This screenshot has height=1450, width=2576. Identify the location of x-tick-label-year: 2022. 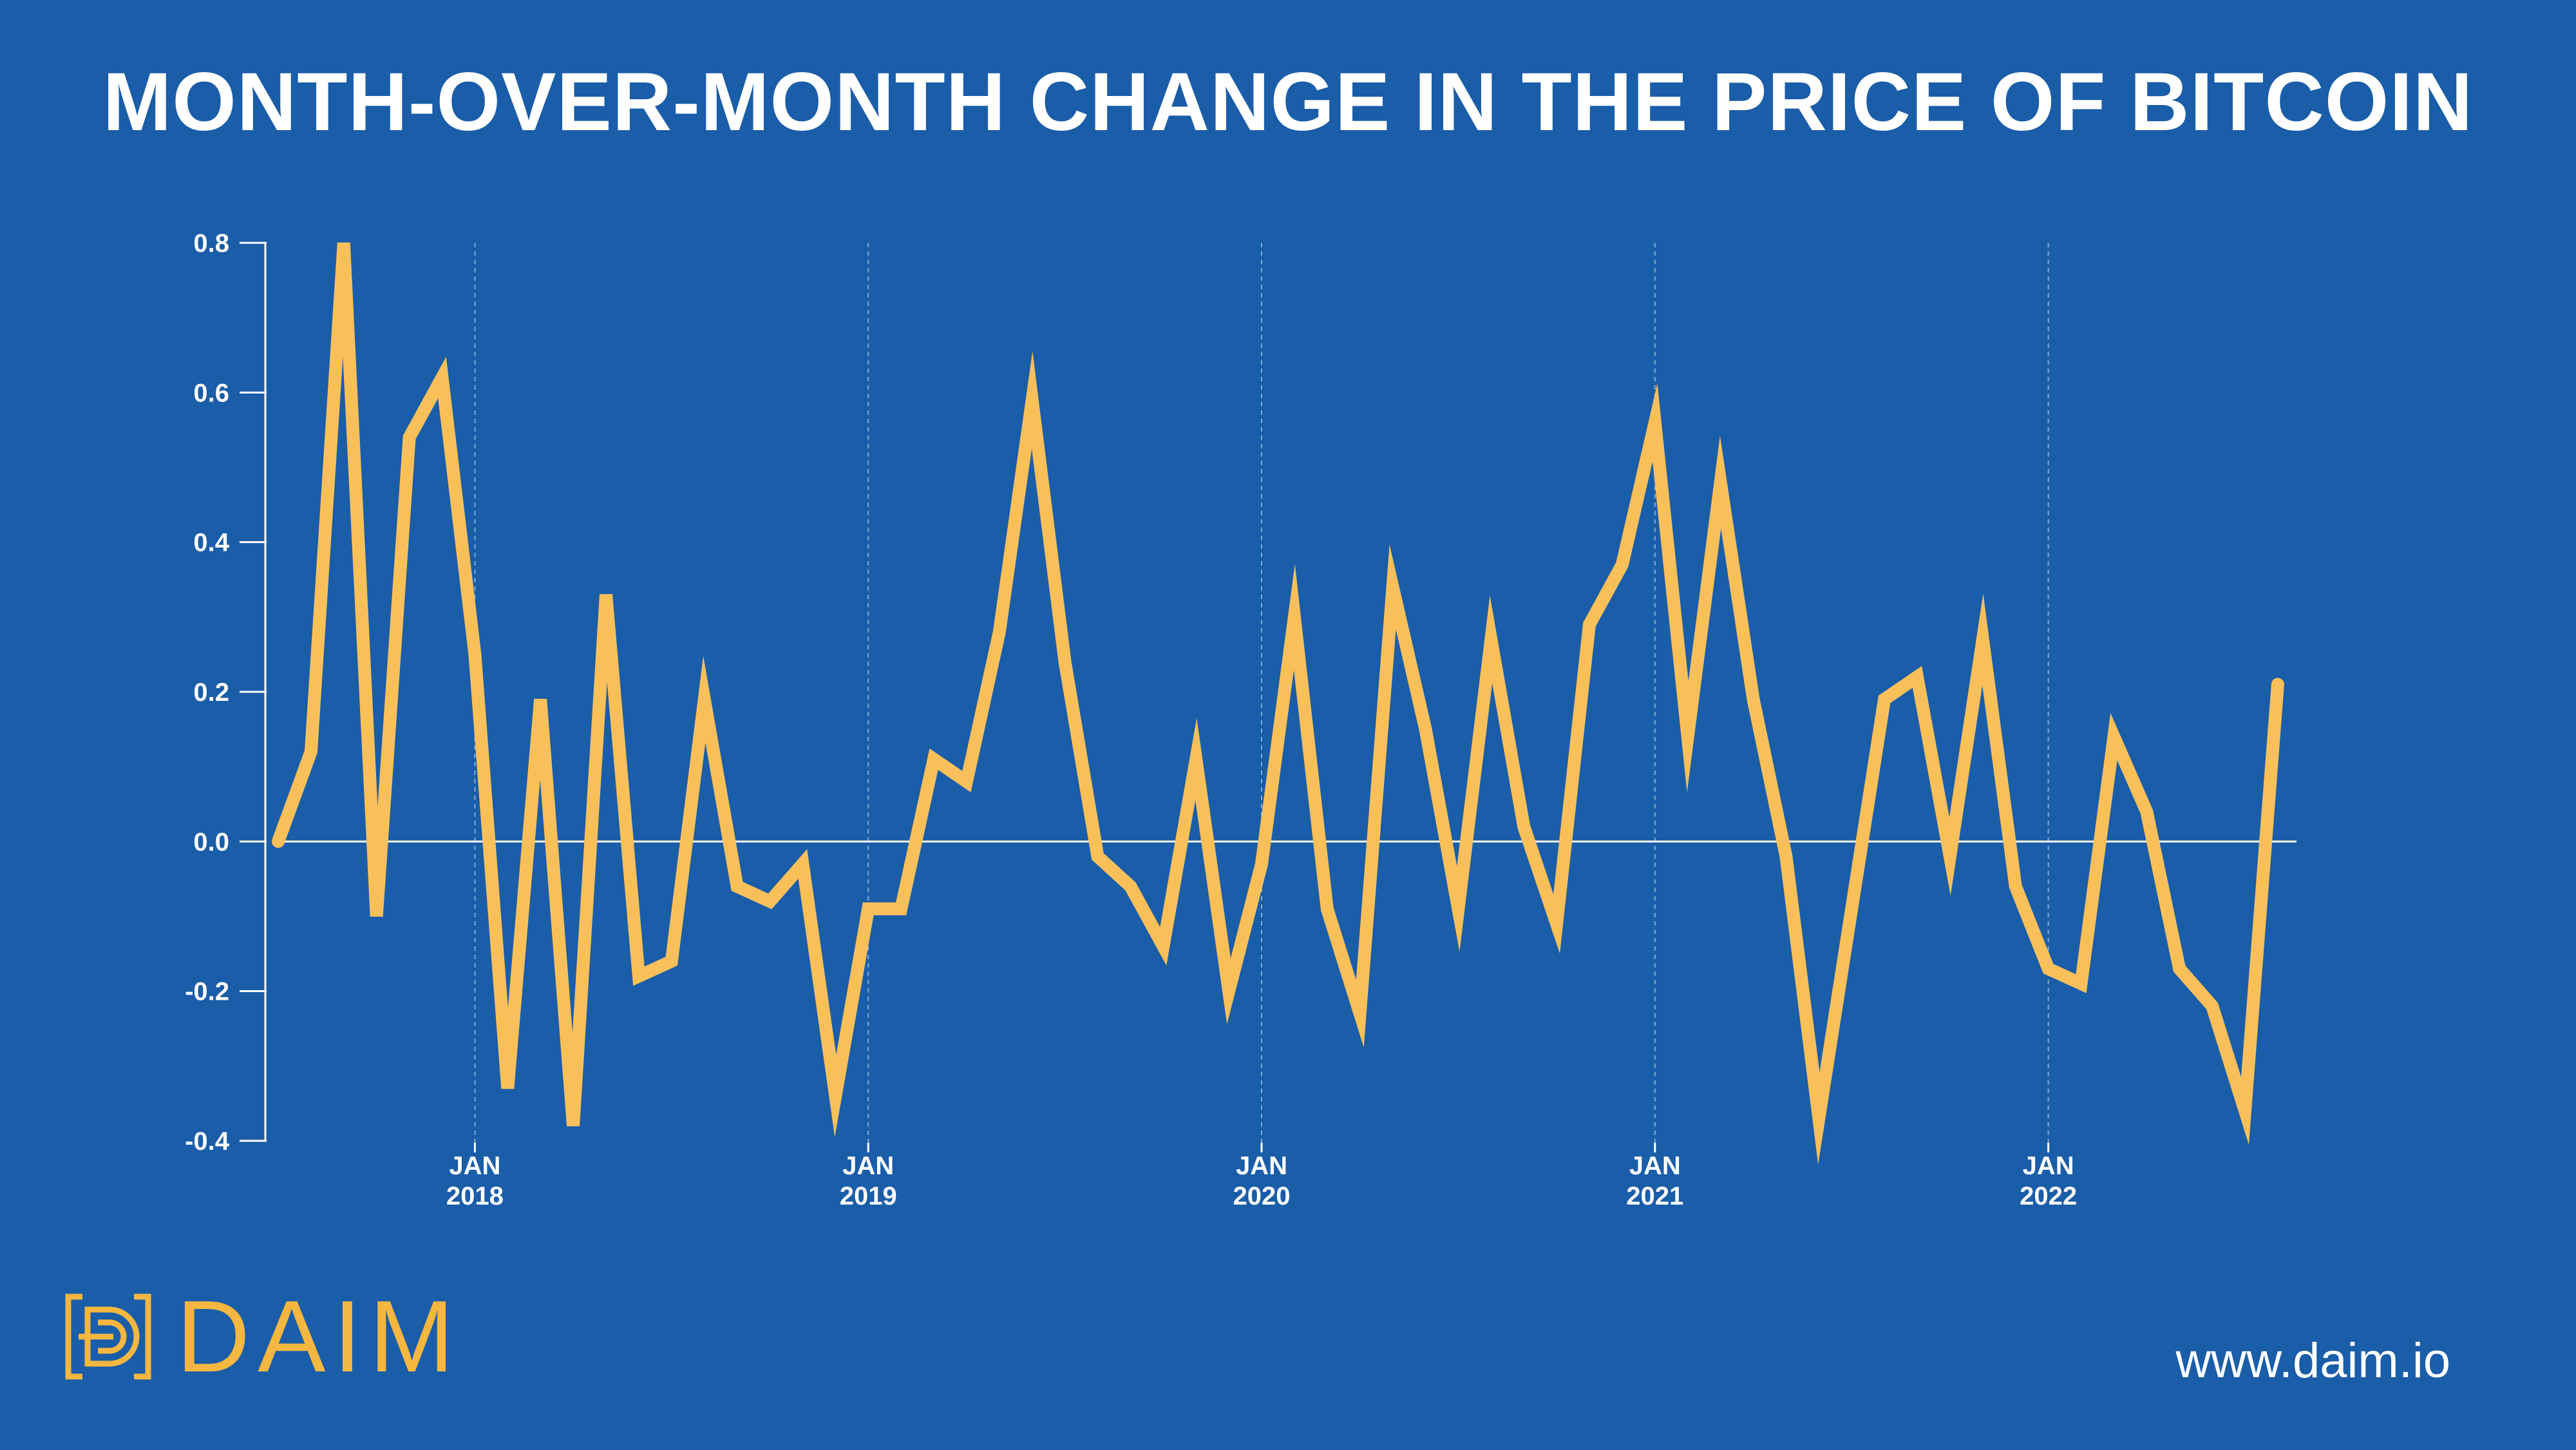
(2048, 1196).